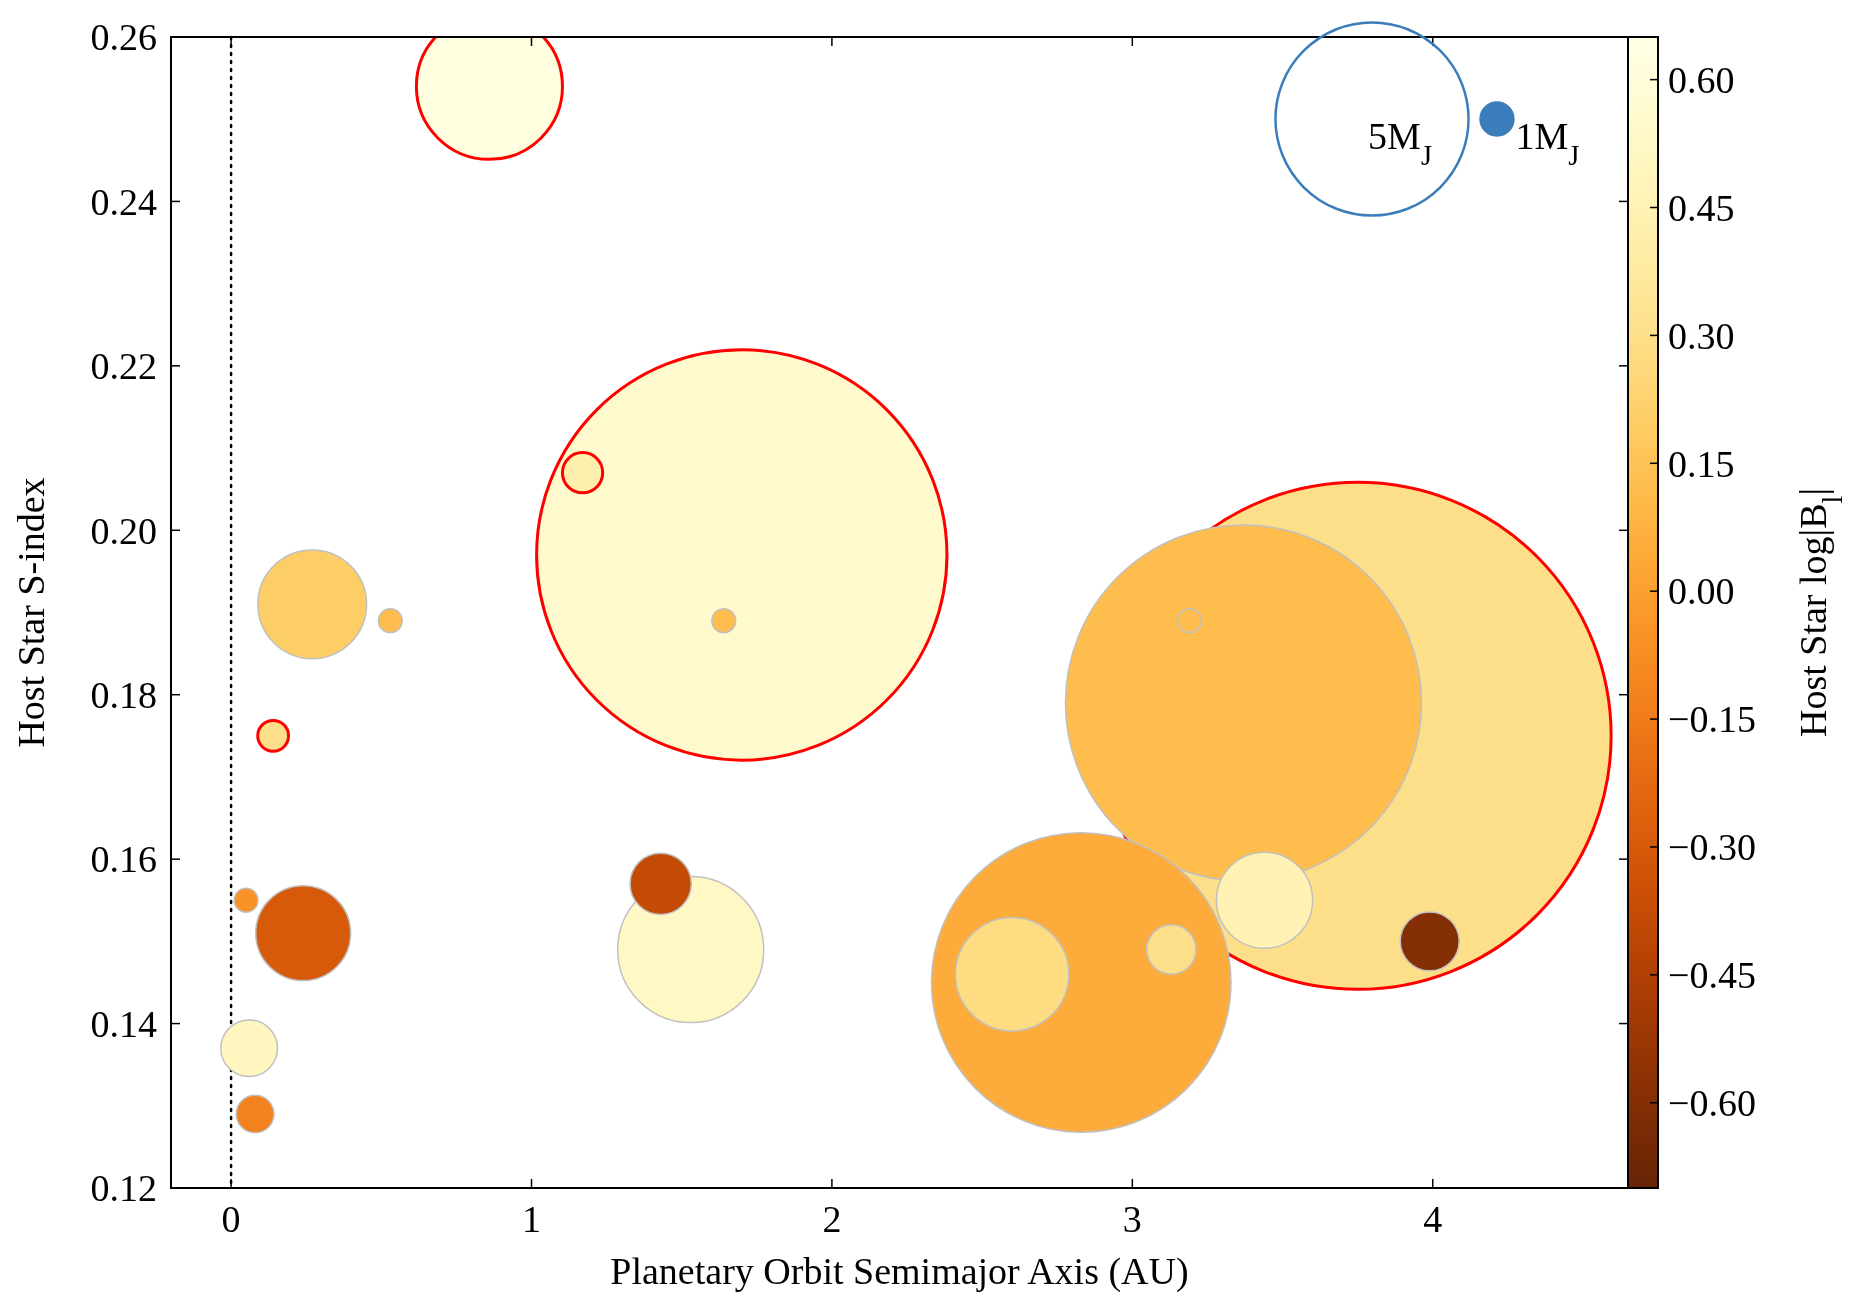 The height and width of the screenshot is (1307, 1850). Describe the element at coordinates (231, 1219) in the screenshot. I see `x-tick-label: 0` at that location.